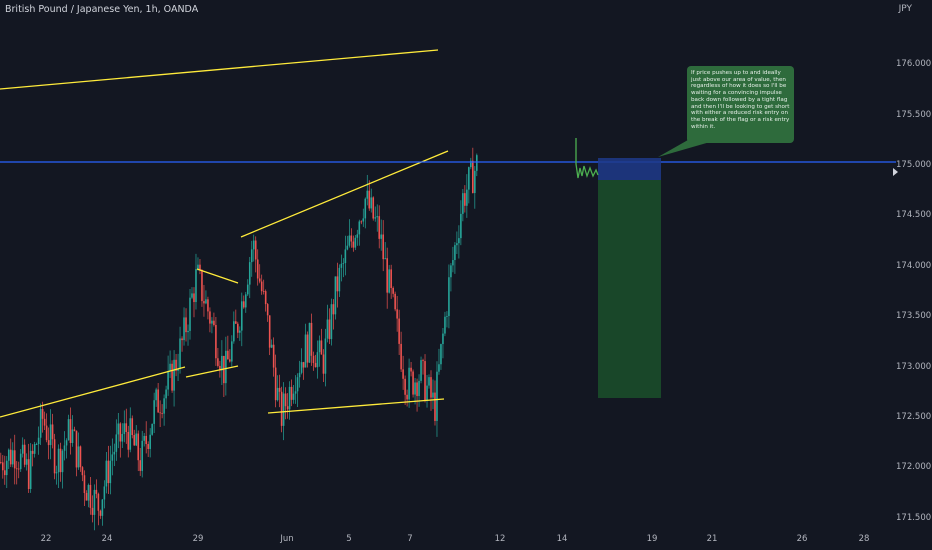 The width and height of the screenshot is (932, 550). Describe the element at coordinates (287, 539) in the screenshot. I see `time-tick-label: Jun` at that location.